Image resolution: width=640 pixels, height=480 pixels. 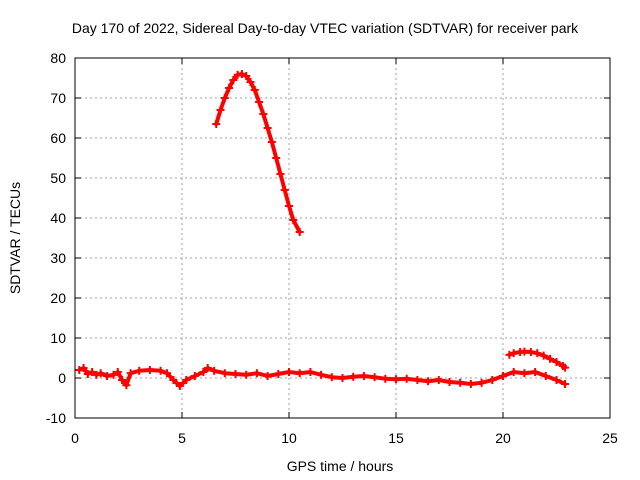 What do you see at coordinates (340, 466) in the screenshot?
I see `x-axis-title: GPS time / hours` at bounding box center [340, 466].